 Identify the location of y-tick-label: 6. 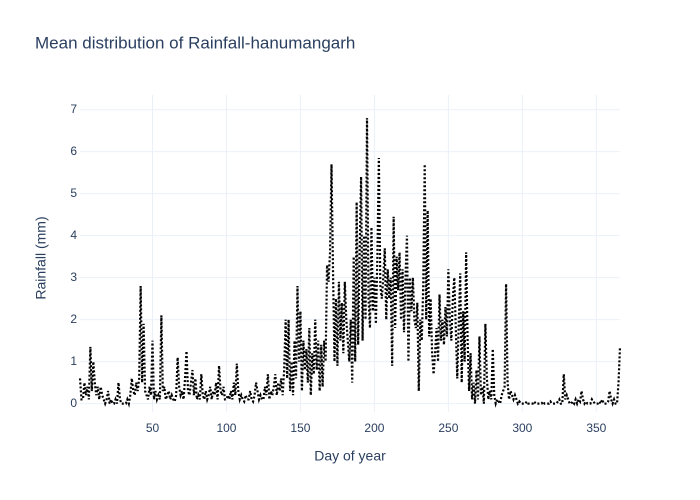
(73, 151).